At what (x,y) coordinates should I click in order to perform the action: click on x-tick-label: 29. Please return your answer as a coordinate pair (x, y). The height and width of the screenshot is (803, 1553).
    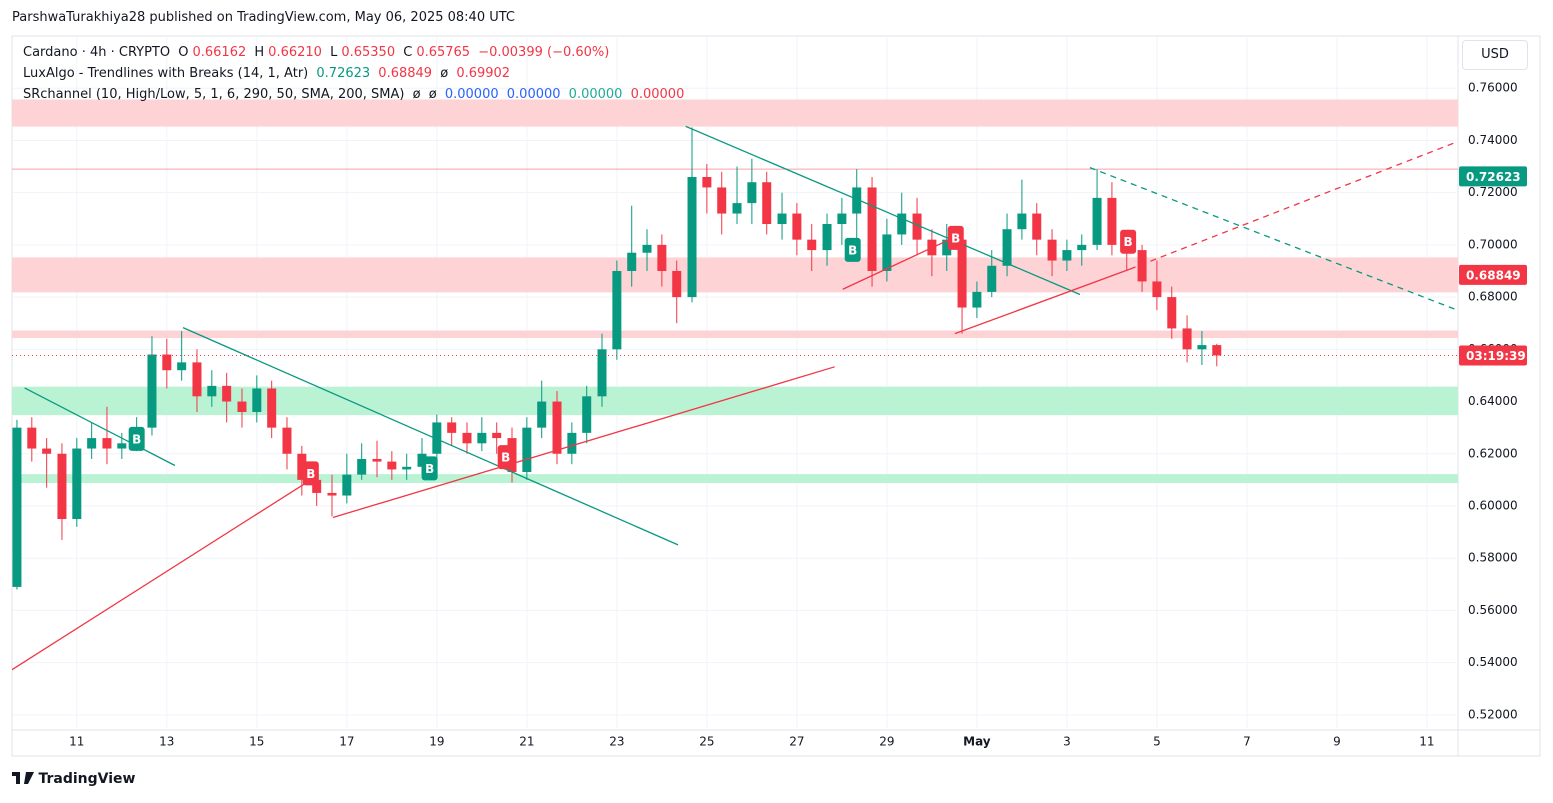
    Looking at the image, I should click on (886, 742).